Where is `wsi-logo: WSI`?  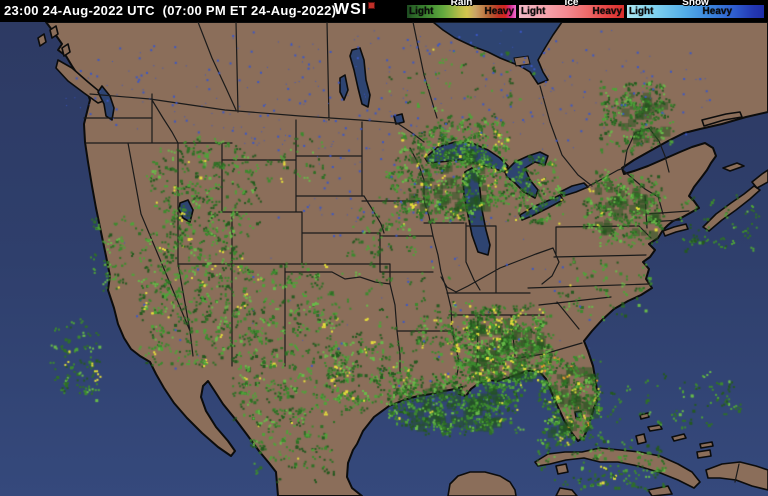
wsi-logo: WSI is located at coordinates (355, 10).